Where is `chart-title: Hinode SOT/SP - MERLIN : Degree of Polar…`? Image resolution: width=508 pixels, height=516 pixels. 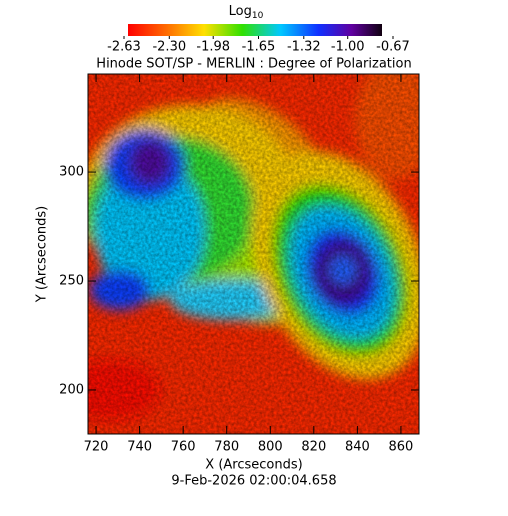 chart-title: Hinode SOT/SP - MERLIN : Degree of Polar… is located at coordinates (253, 64).